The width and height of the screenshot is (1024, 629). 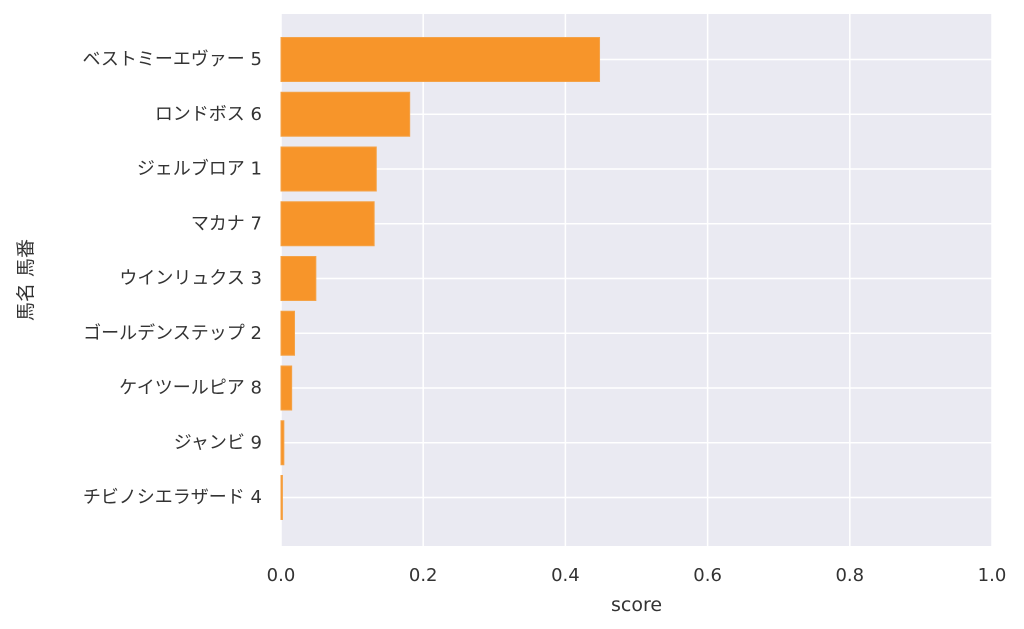 I want to click on y-tick-label: ウインリュクス 3, so click(x=190, y=278).